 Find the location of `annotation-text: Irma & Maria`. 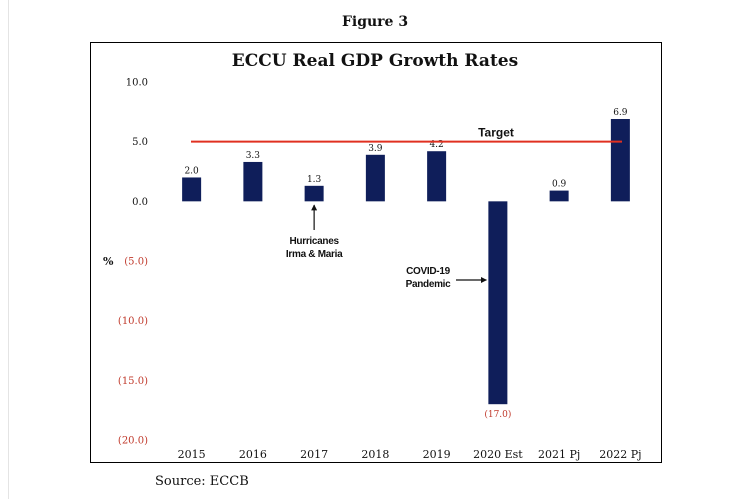

annotation-text: Irma & Maria is located at coordinates (314, 254).